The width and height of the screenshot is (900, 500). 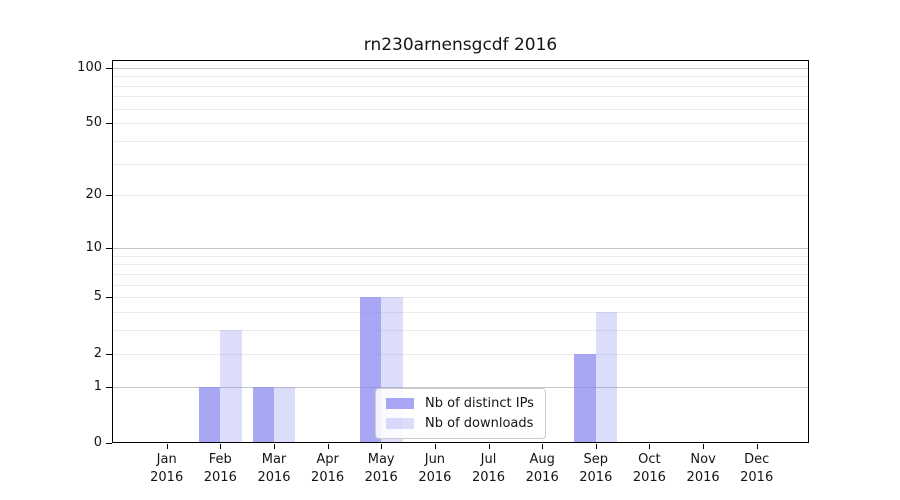 I want to click on legend: Nb of distinct IPs Nb of downloads, so click(x=460, y=413).